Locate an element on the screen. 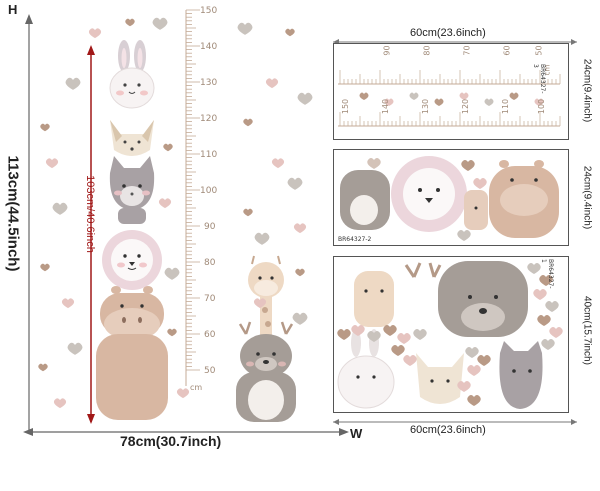  sheet3-width-line is located at coordinates (455, 422).